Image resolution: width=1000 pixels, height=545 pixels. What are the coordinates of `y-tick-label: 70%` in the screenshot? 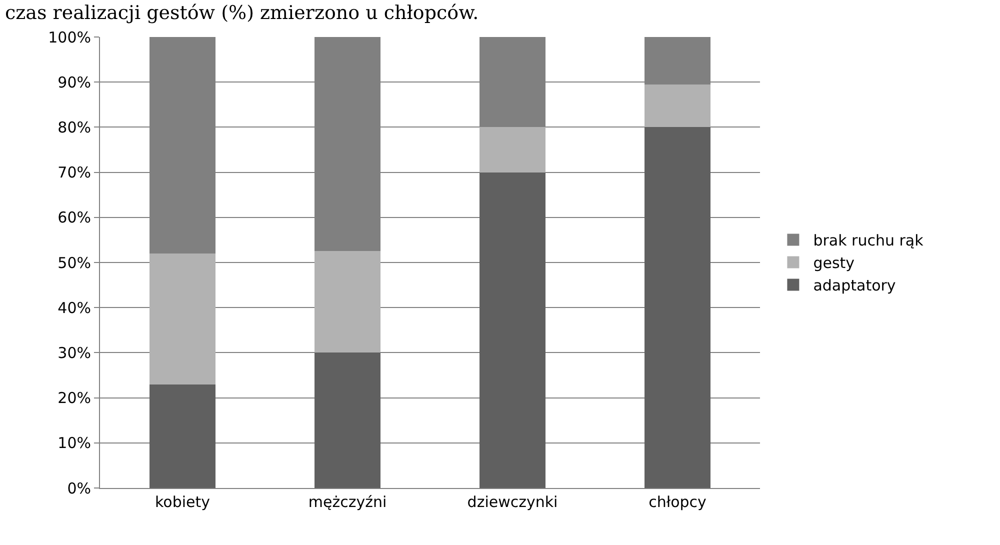 It's located at (74, 173).